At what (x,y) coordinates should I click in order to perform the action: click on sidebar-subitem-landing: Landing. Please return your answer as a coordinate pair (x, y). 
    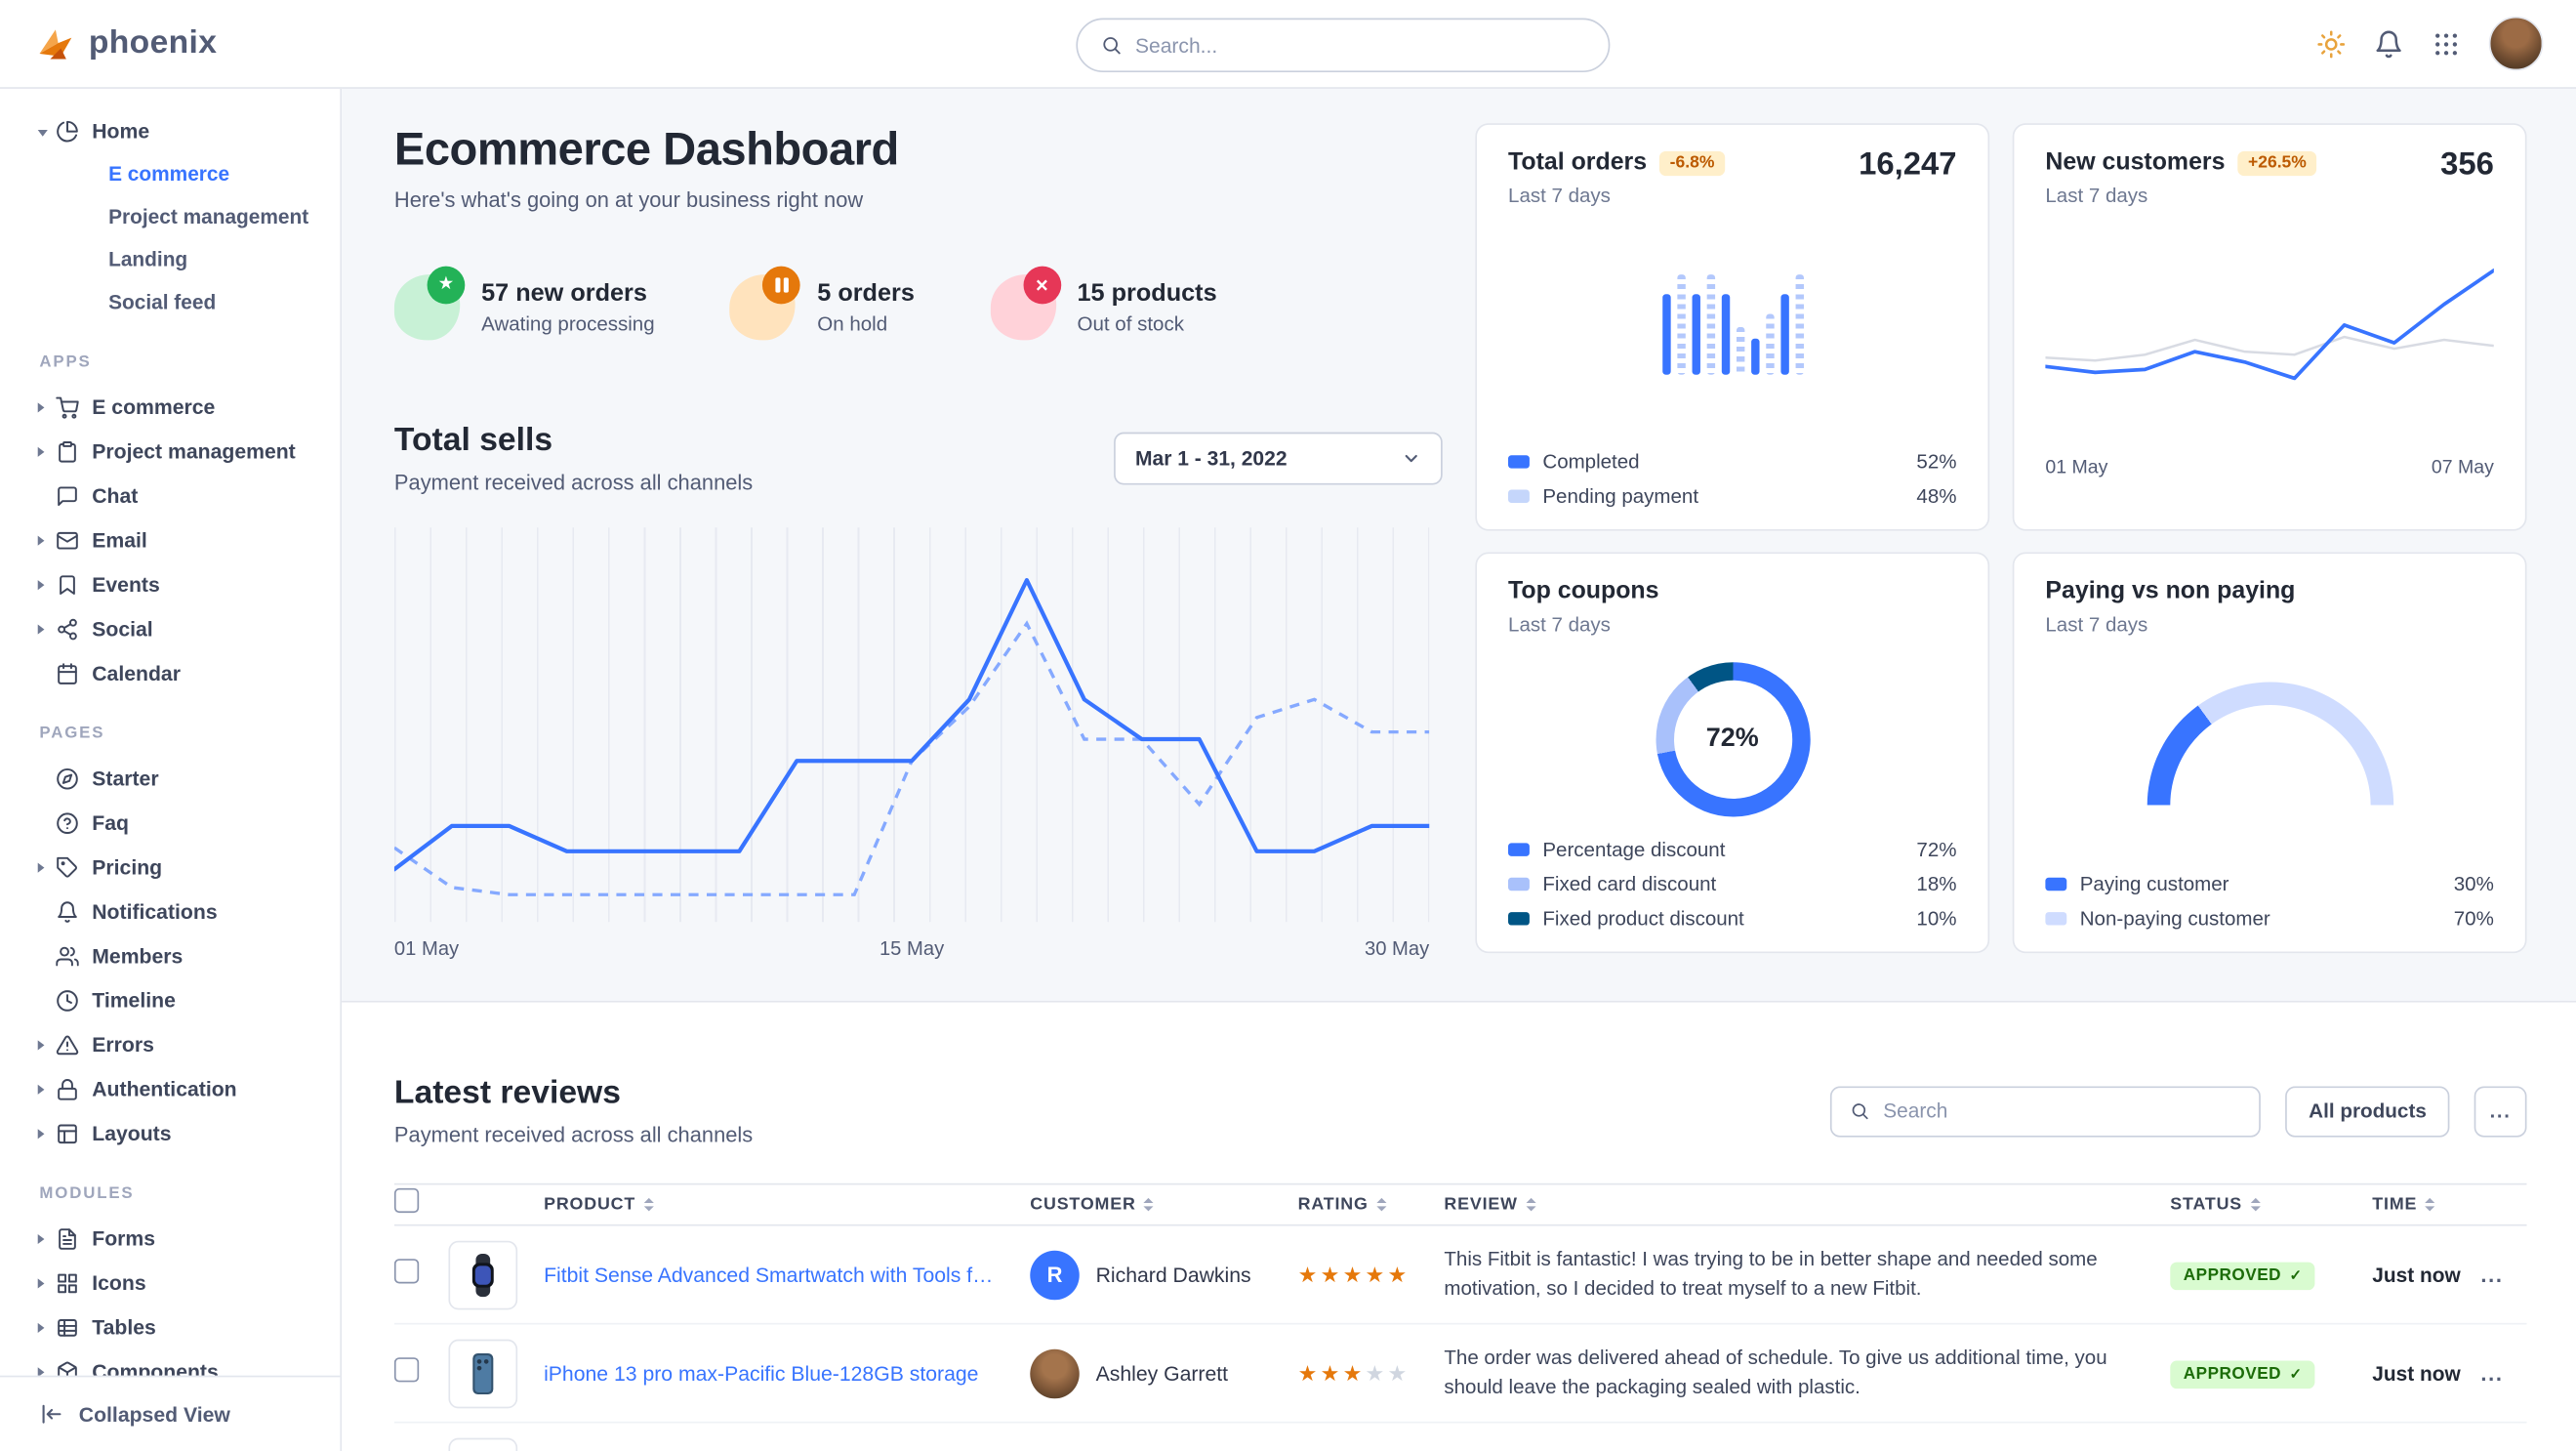
    Looking at the image, I should click on (148, 259).